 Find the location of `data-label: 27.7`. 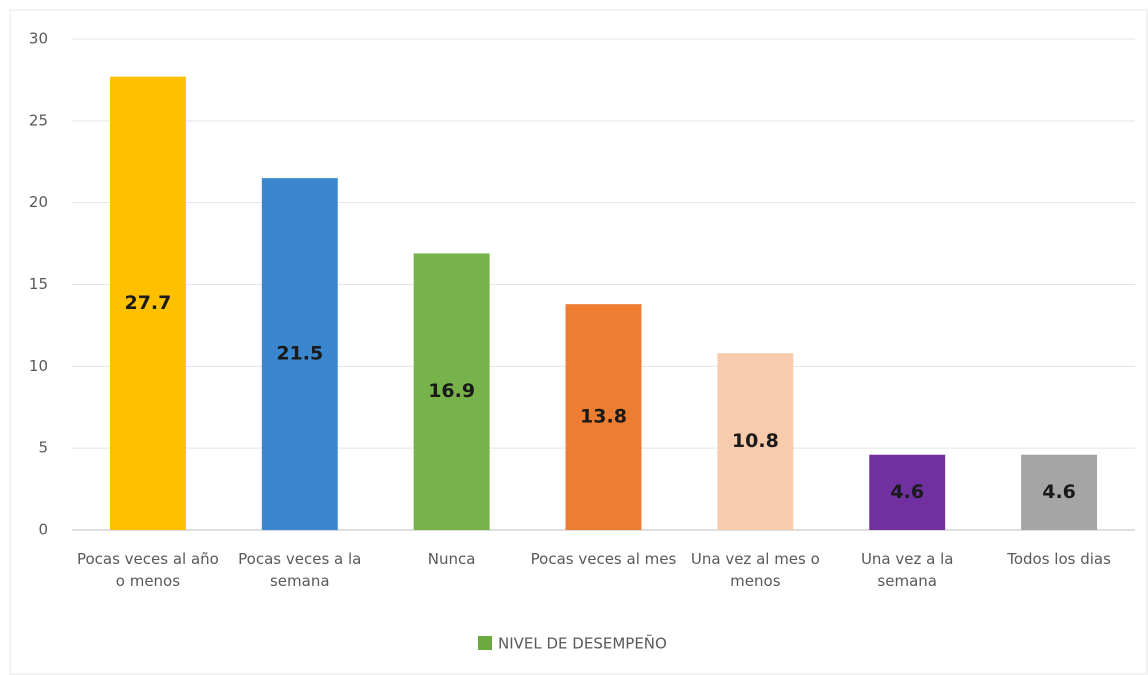

data-label: 27.7 is located at coordinates (147, 303).